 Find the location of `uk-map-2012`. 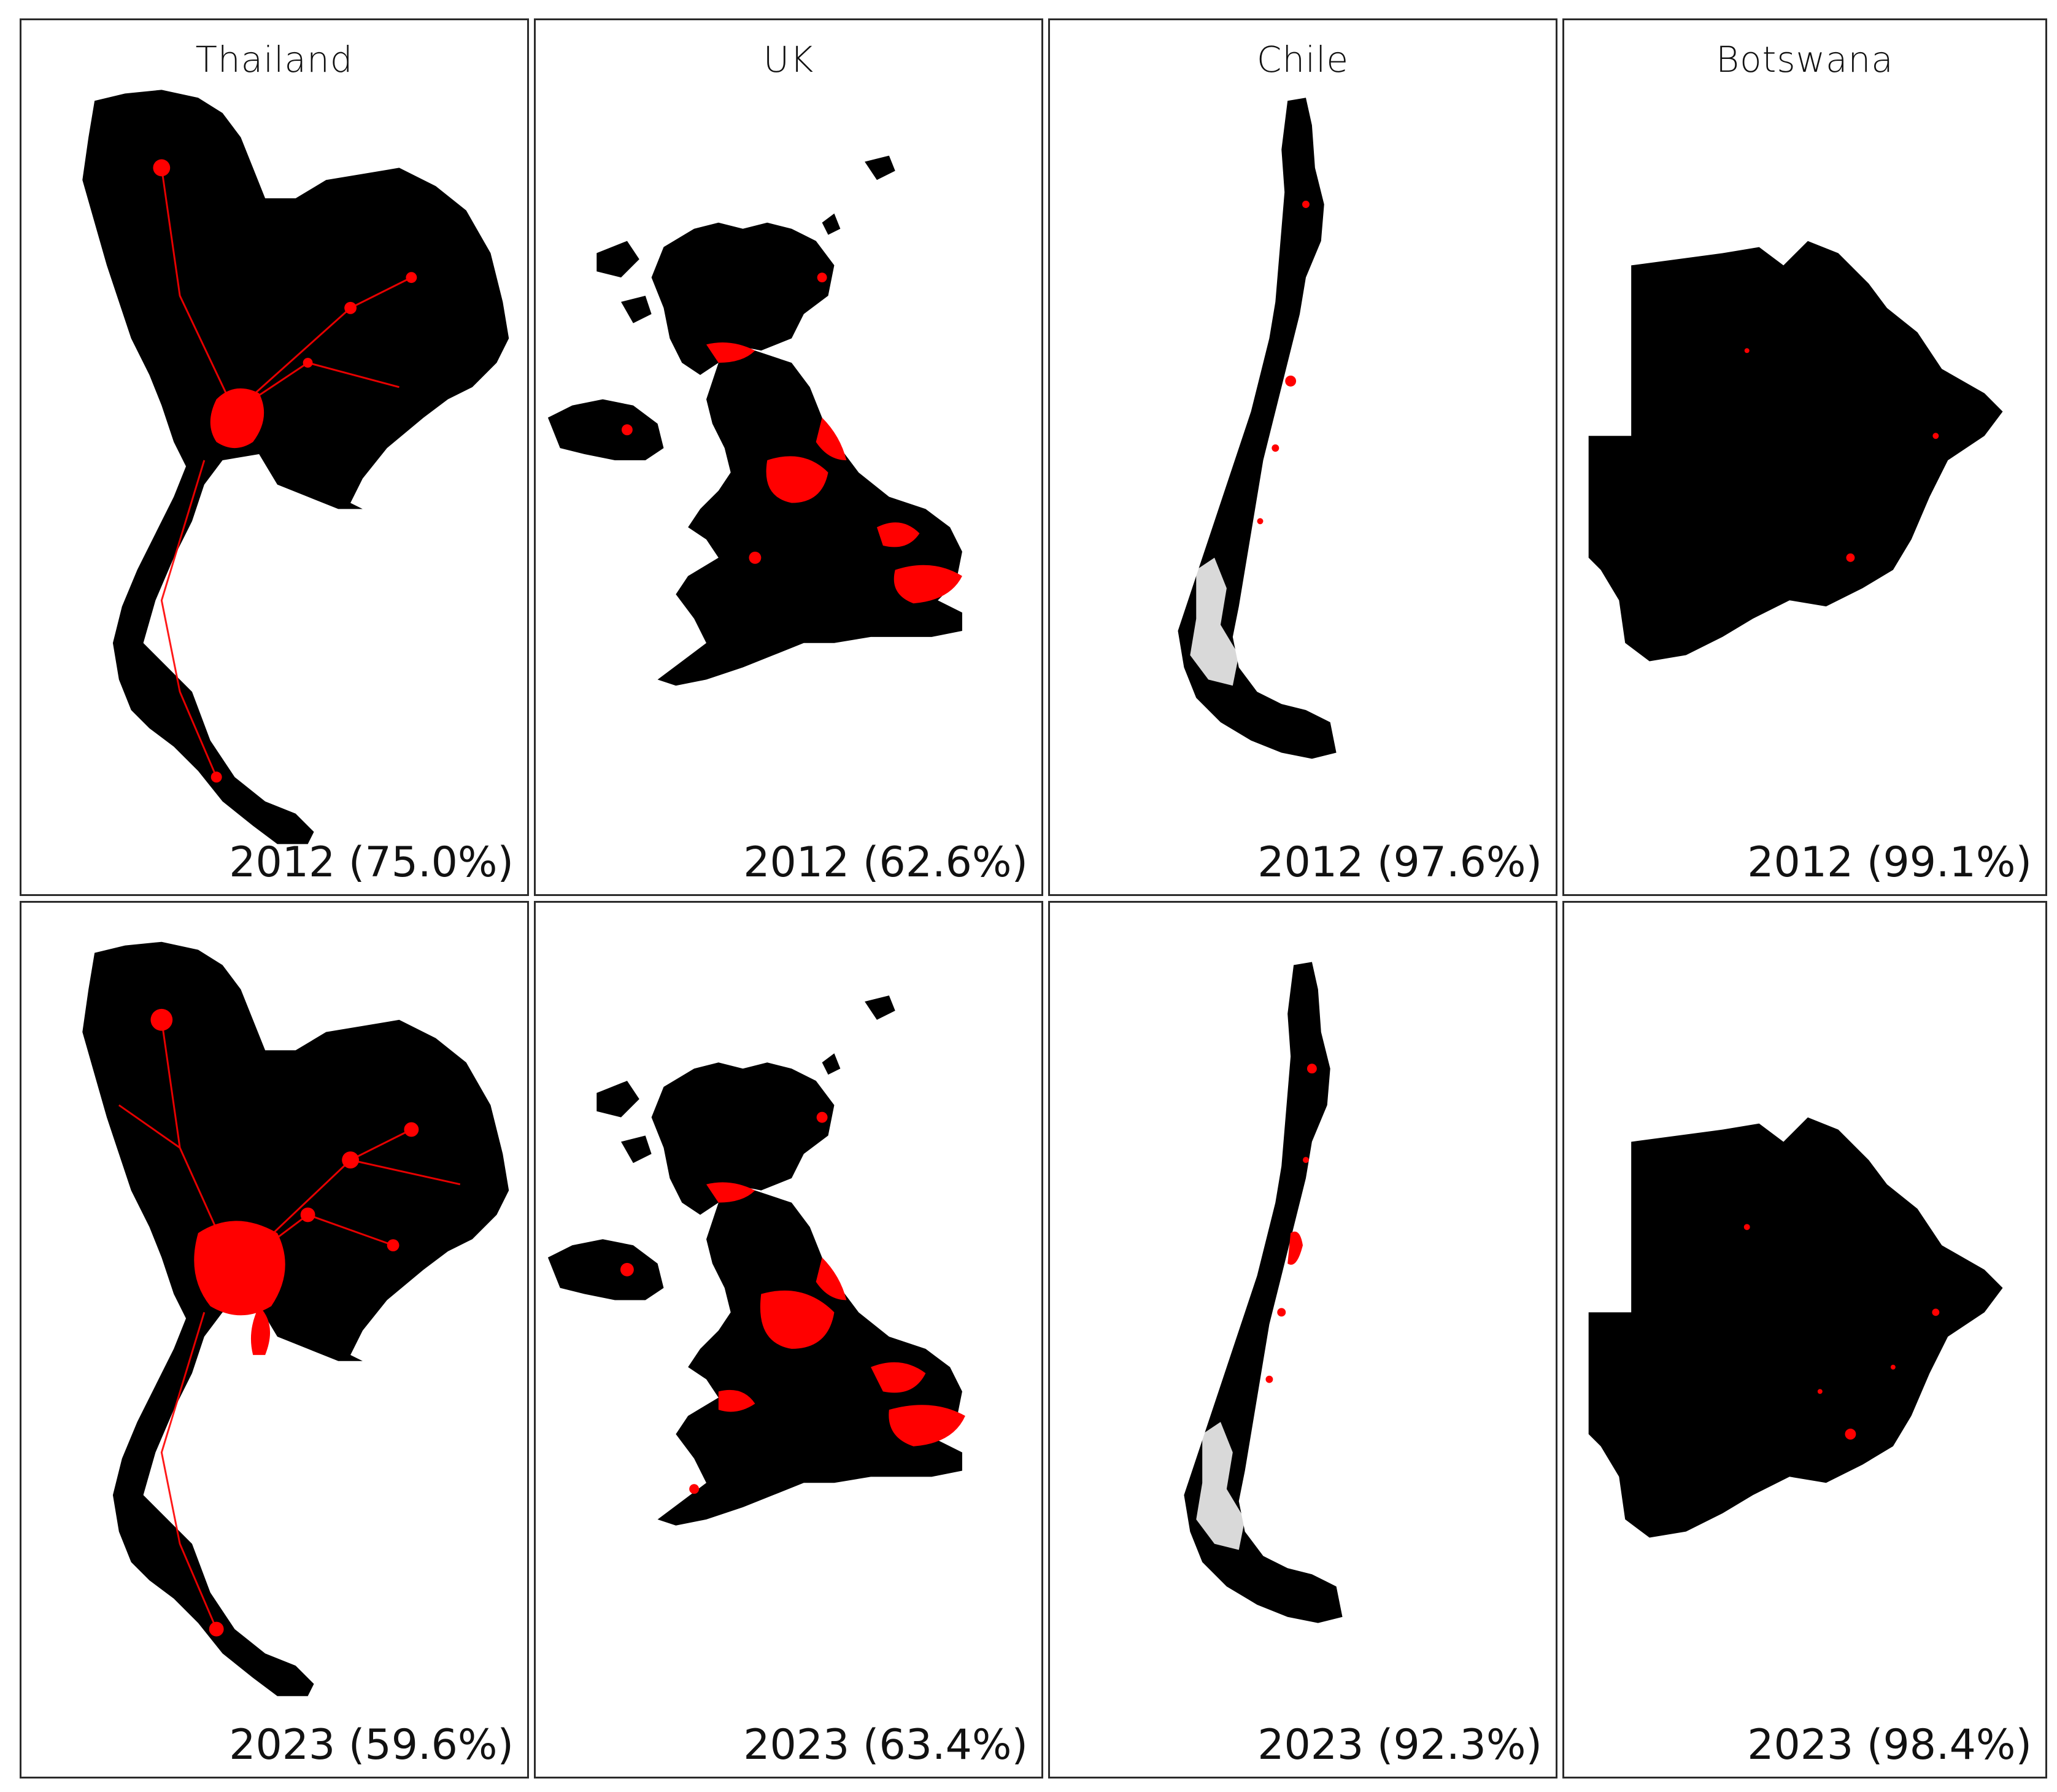

uk-map-2012 is located at coordinates (754, 421).